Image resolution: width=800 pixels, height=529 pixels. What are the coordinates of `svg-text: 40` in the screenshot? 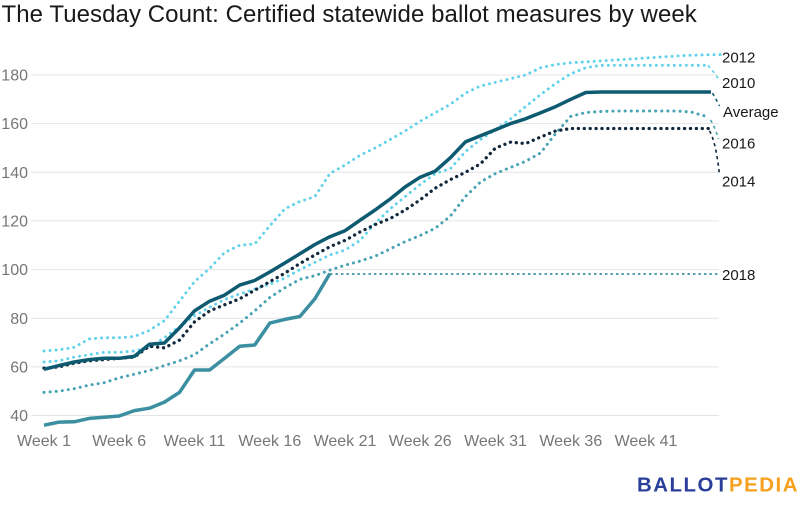 It's located at (19, 416).